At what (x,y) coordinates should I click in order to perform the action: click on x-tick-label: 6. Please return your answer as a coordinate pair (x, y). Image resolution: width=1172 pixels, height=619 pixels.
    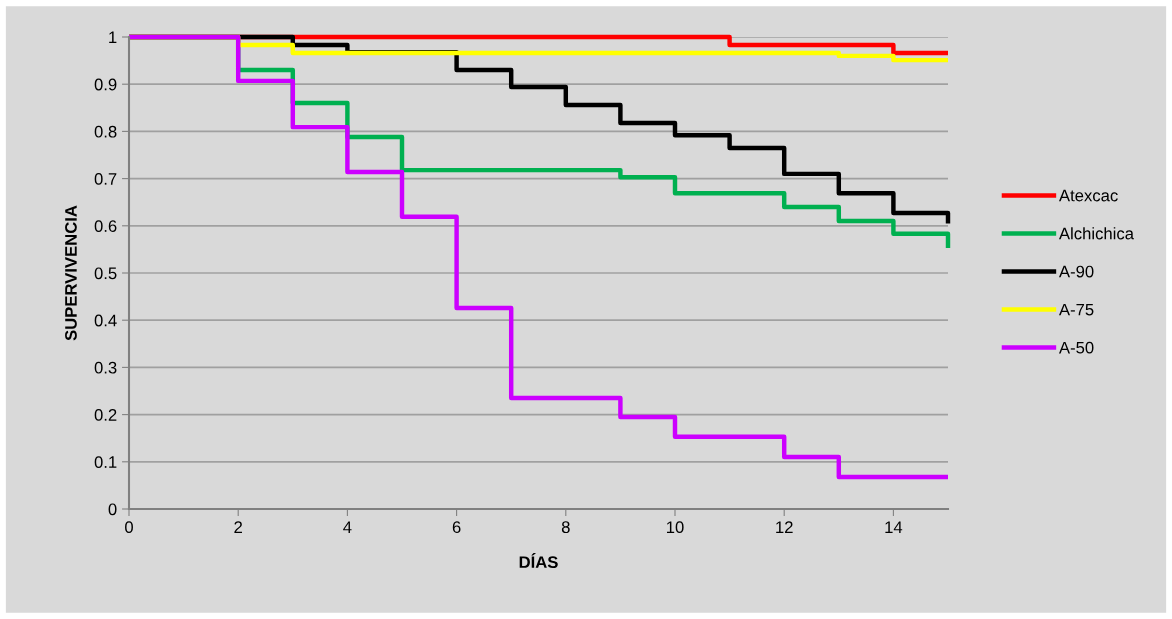
    Looking at the image, I should click on (456, 527).